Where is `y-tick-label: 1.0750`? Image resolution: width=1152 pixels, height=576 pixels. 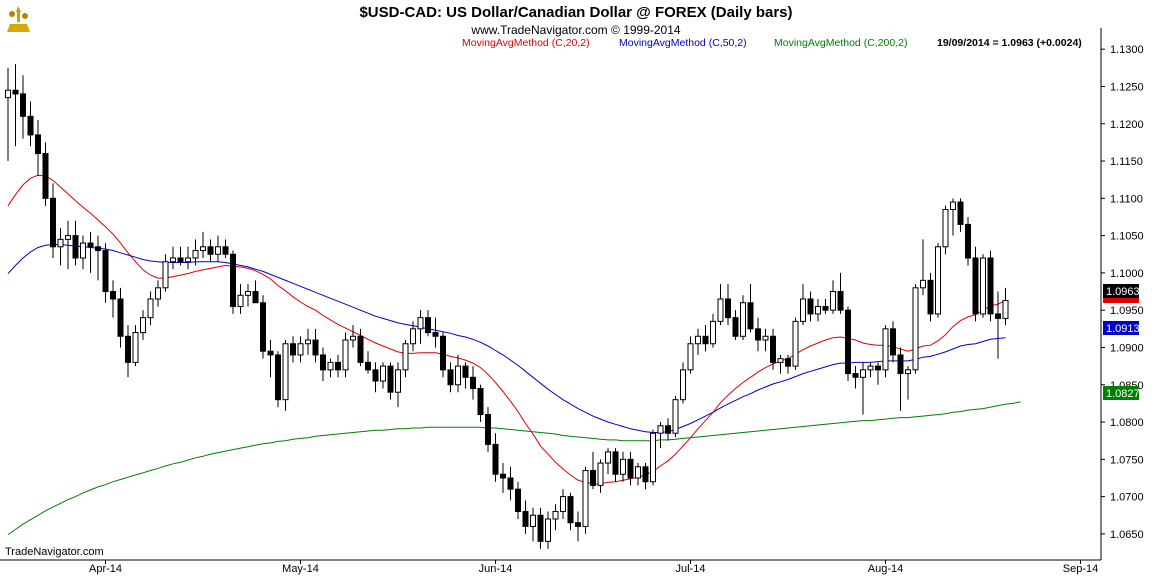
y-tick-label: 1.0750 is located at coordinates (1127, 460).